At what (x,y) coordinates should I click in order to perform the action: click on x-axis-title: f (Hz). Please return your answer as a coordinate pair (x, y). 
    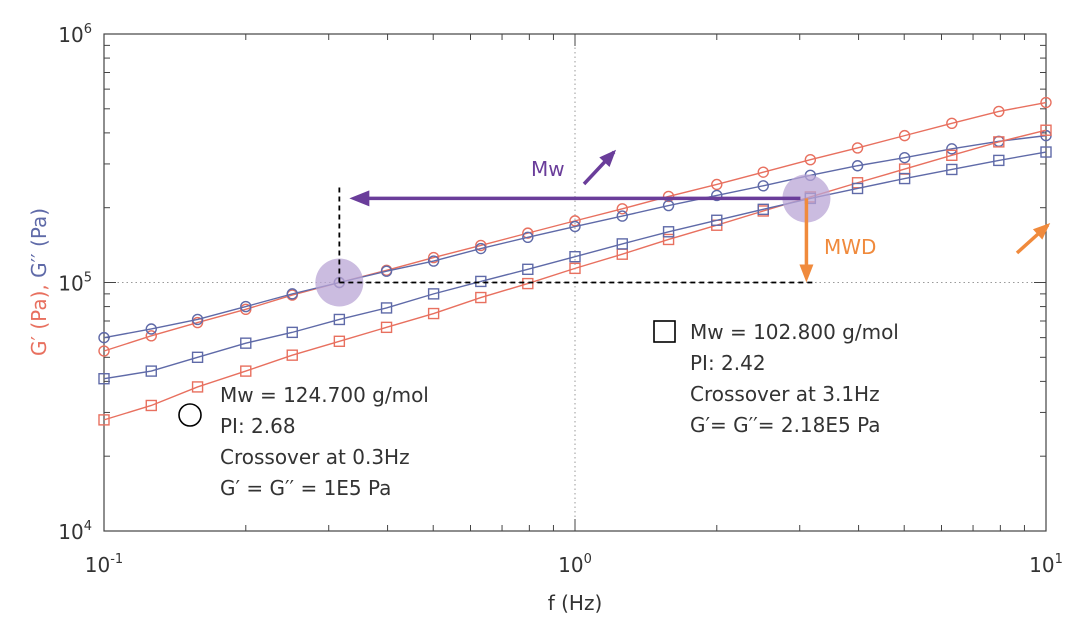
    Looking at the image, I should click on (575, 603).